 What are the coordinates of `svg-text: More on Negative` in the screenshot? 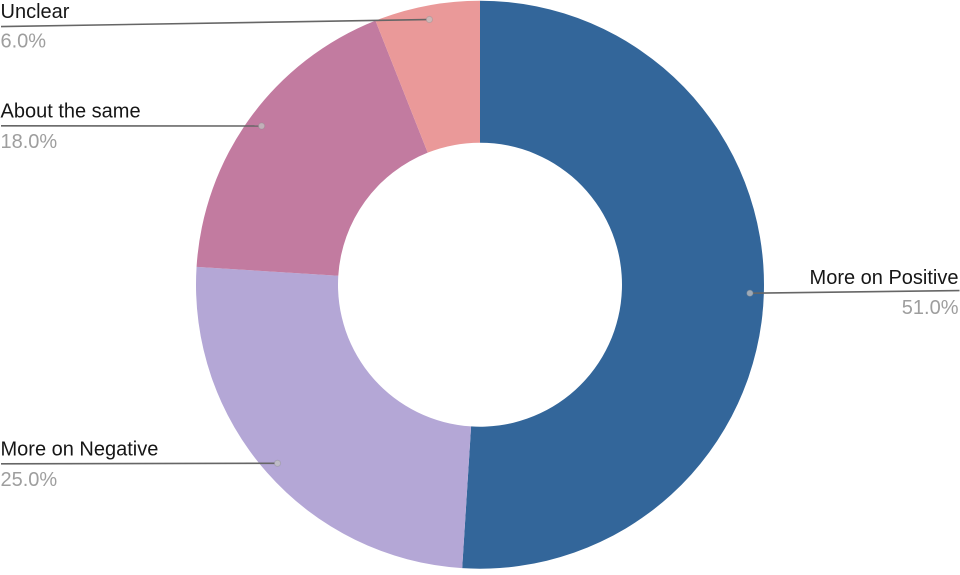 It's located at (80, 449).